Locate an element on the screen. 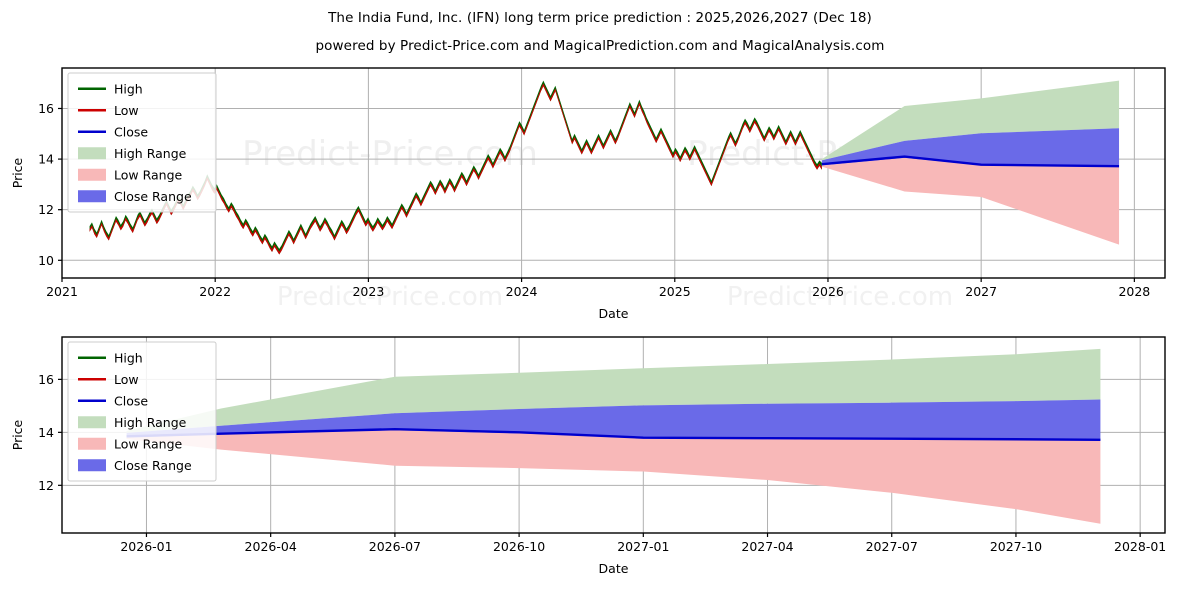 The height and width of the screenshot is (600, 1200). x-tick-label: 2026-04 is located at coordinates (271, 546).